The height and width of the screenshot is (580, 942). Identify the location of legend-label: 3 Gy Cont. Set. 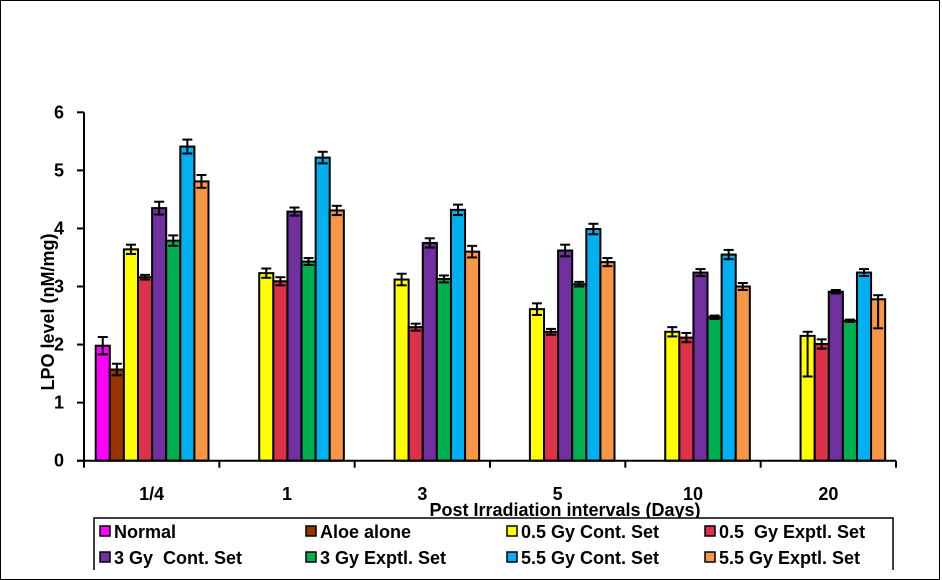
(178, 558).